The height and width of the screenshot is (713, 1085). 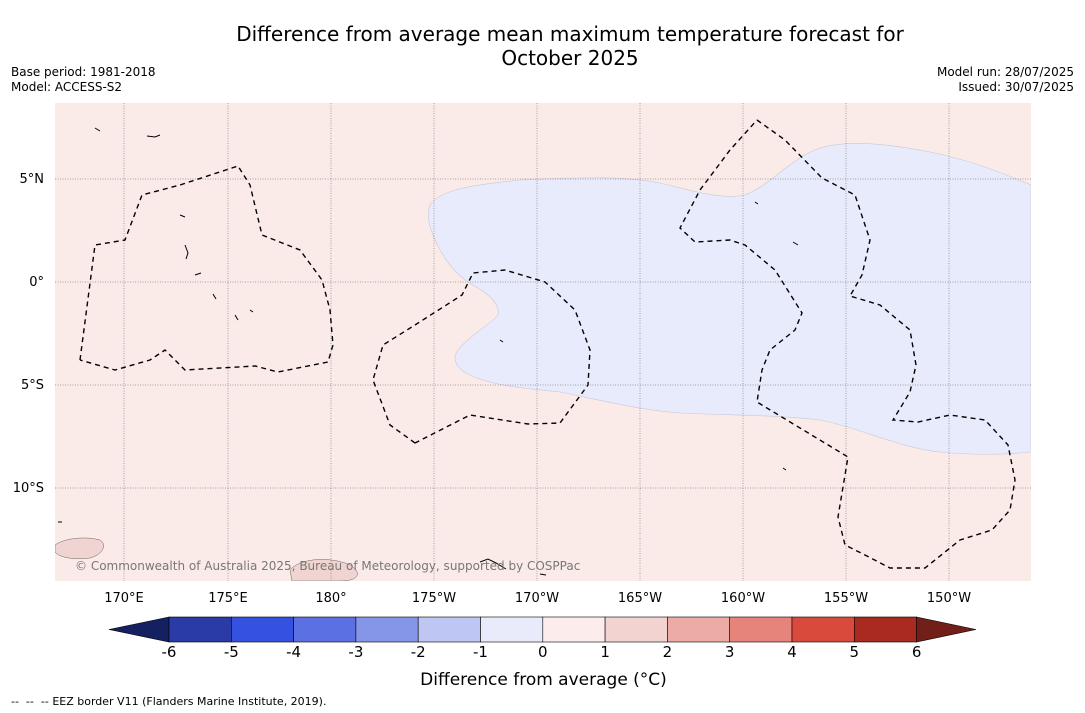 I want to click on longitude-label: 180°, so click(x=330, y=598).